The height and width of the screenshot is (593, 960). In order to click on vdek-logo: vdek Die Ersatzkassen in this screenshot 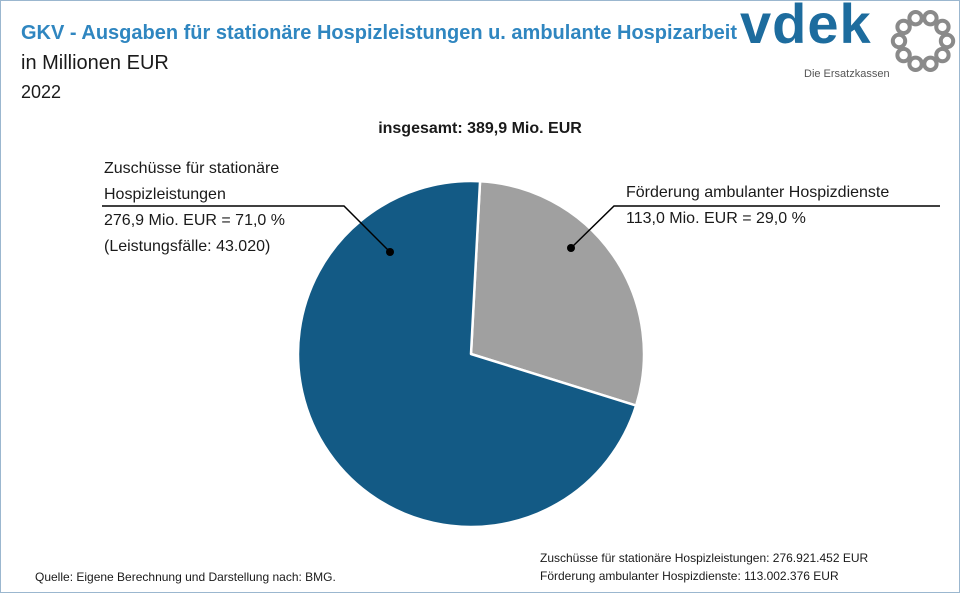, I will do `click(849, 43)`.